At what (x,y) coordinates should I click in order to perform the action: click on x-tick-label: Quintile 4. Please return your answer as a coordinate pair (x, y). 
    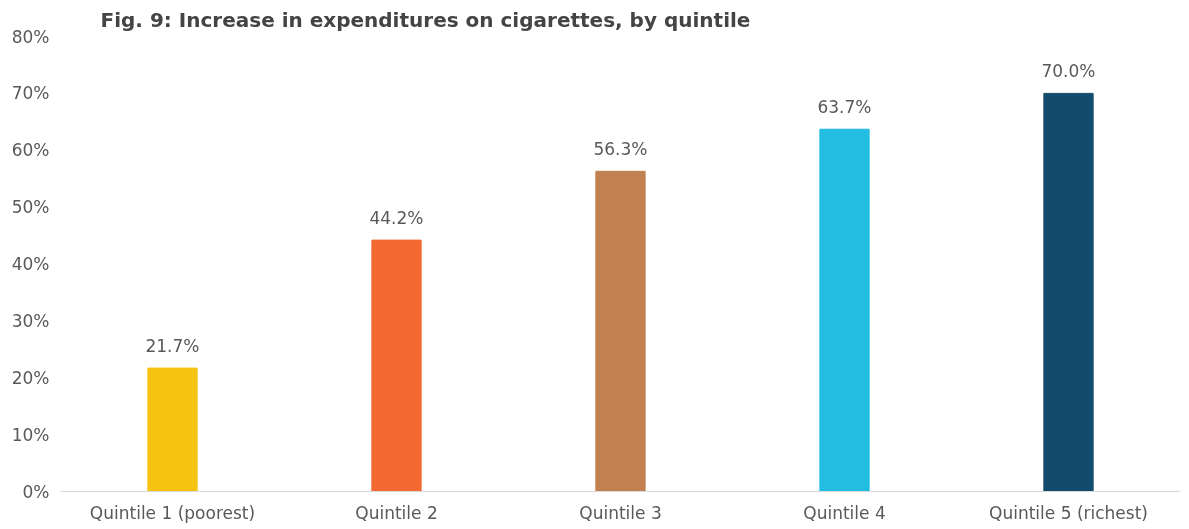
    Looking at the image, I should click on (844, 512).